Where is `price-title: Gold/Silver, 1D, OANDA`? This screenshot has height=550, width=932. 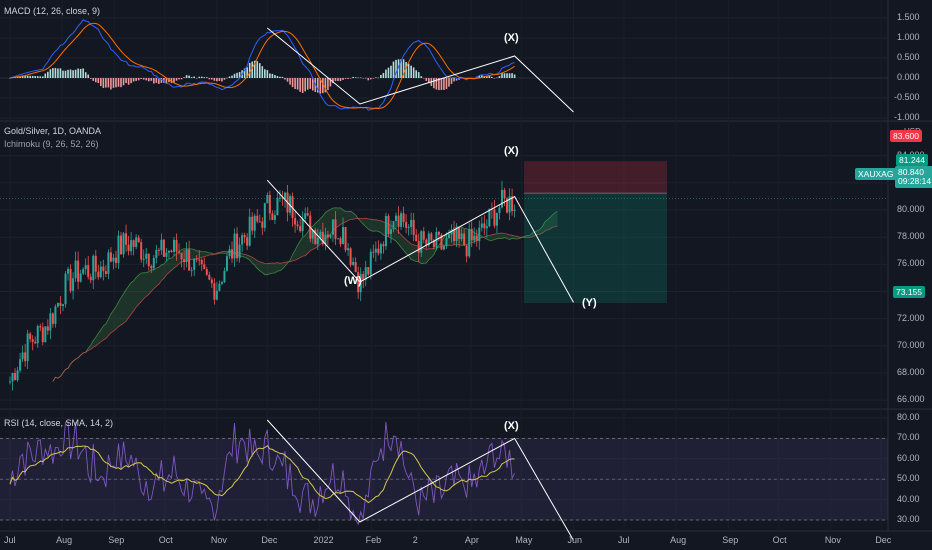 price-title: Gold/Silver, 1D, OANDA is located at coordinates (53, 131).